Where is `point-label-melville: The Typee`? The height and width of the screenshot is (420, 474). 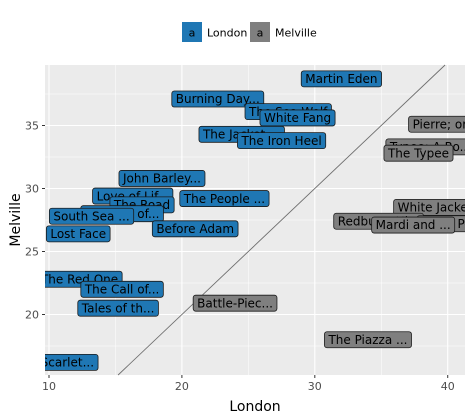 point-label-melville: The Typee is located at coordinates (418, 153).